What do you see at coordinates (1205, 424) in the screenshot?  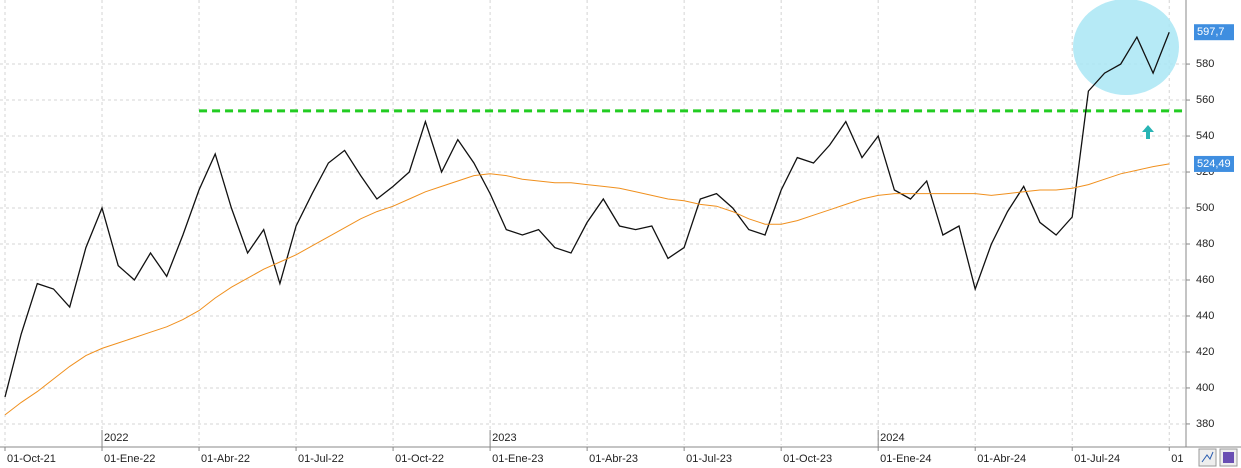 I see `y-tick-label: 380` at bounding box center [1205, 424].